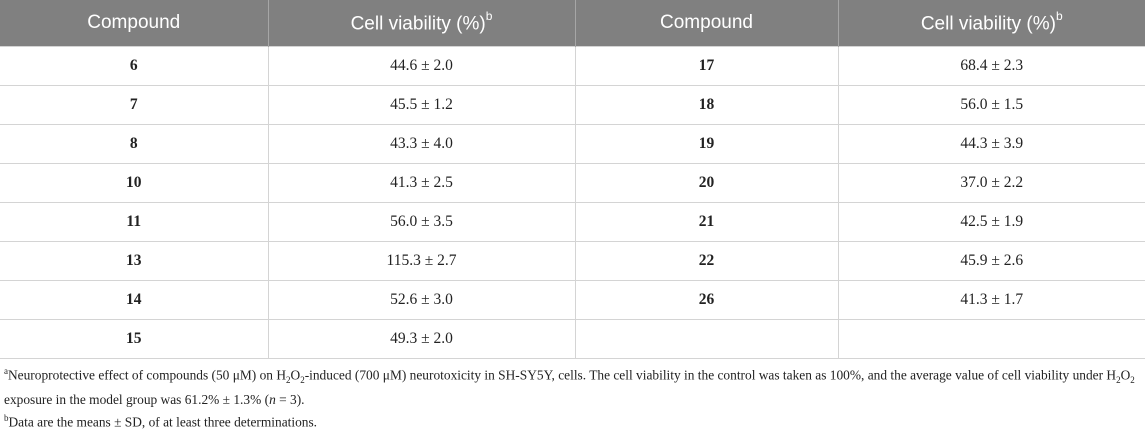 Image resolution: width=1145 pixels, height=432 pixels. I want to click on viability-cell: 45.9 ± 2.6, so click(991, 261).